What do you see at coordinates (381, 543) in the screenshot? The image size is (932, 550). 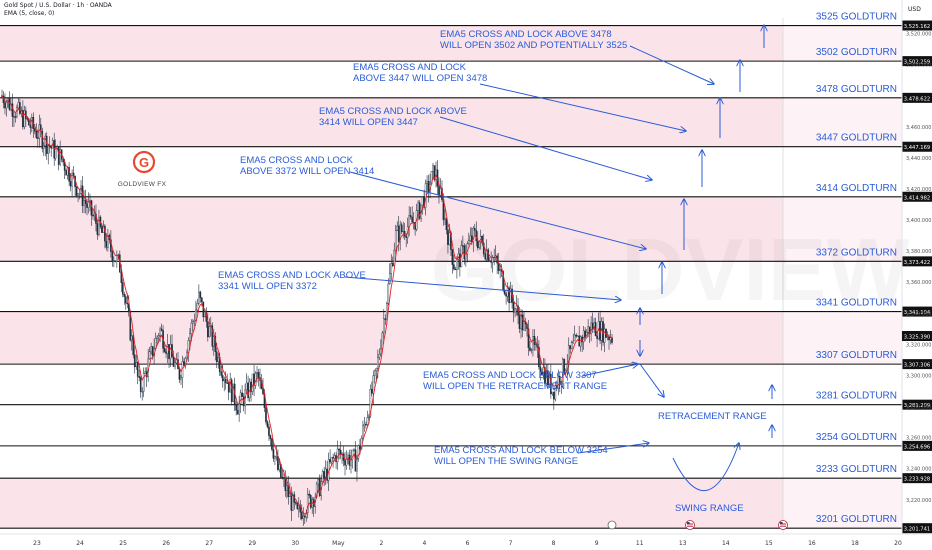 I see `x-tick-8: 2` at bounding box center [381, 543].